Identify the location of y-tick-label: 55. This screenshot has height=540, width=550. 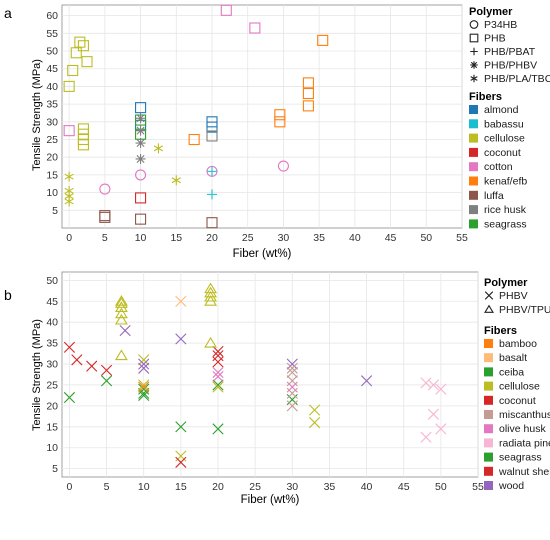
(52, 34).